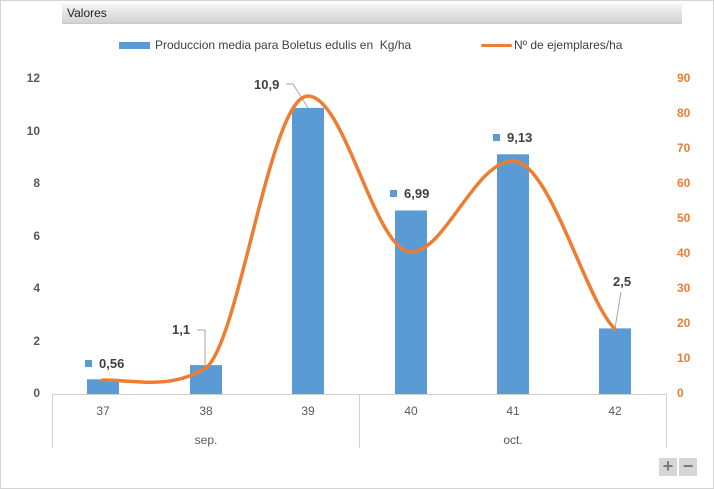  What do you see at coordinates (103, 411) in the screenshot?
I see `category-label: 37` at bounding box center [103, 411].